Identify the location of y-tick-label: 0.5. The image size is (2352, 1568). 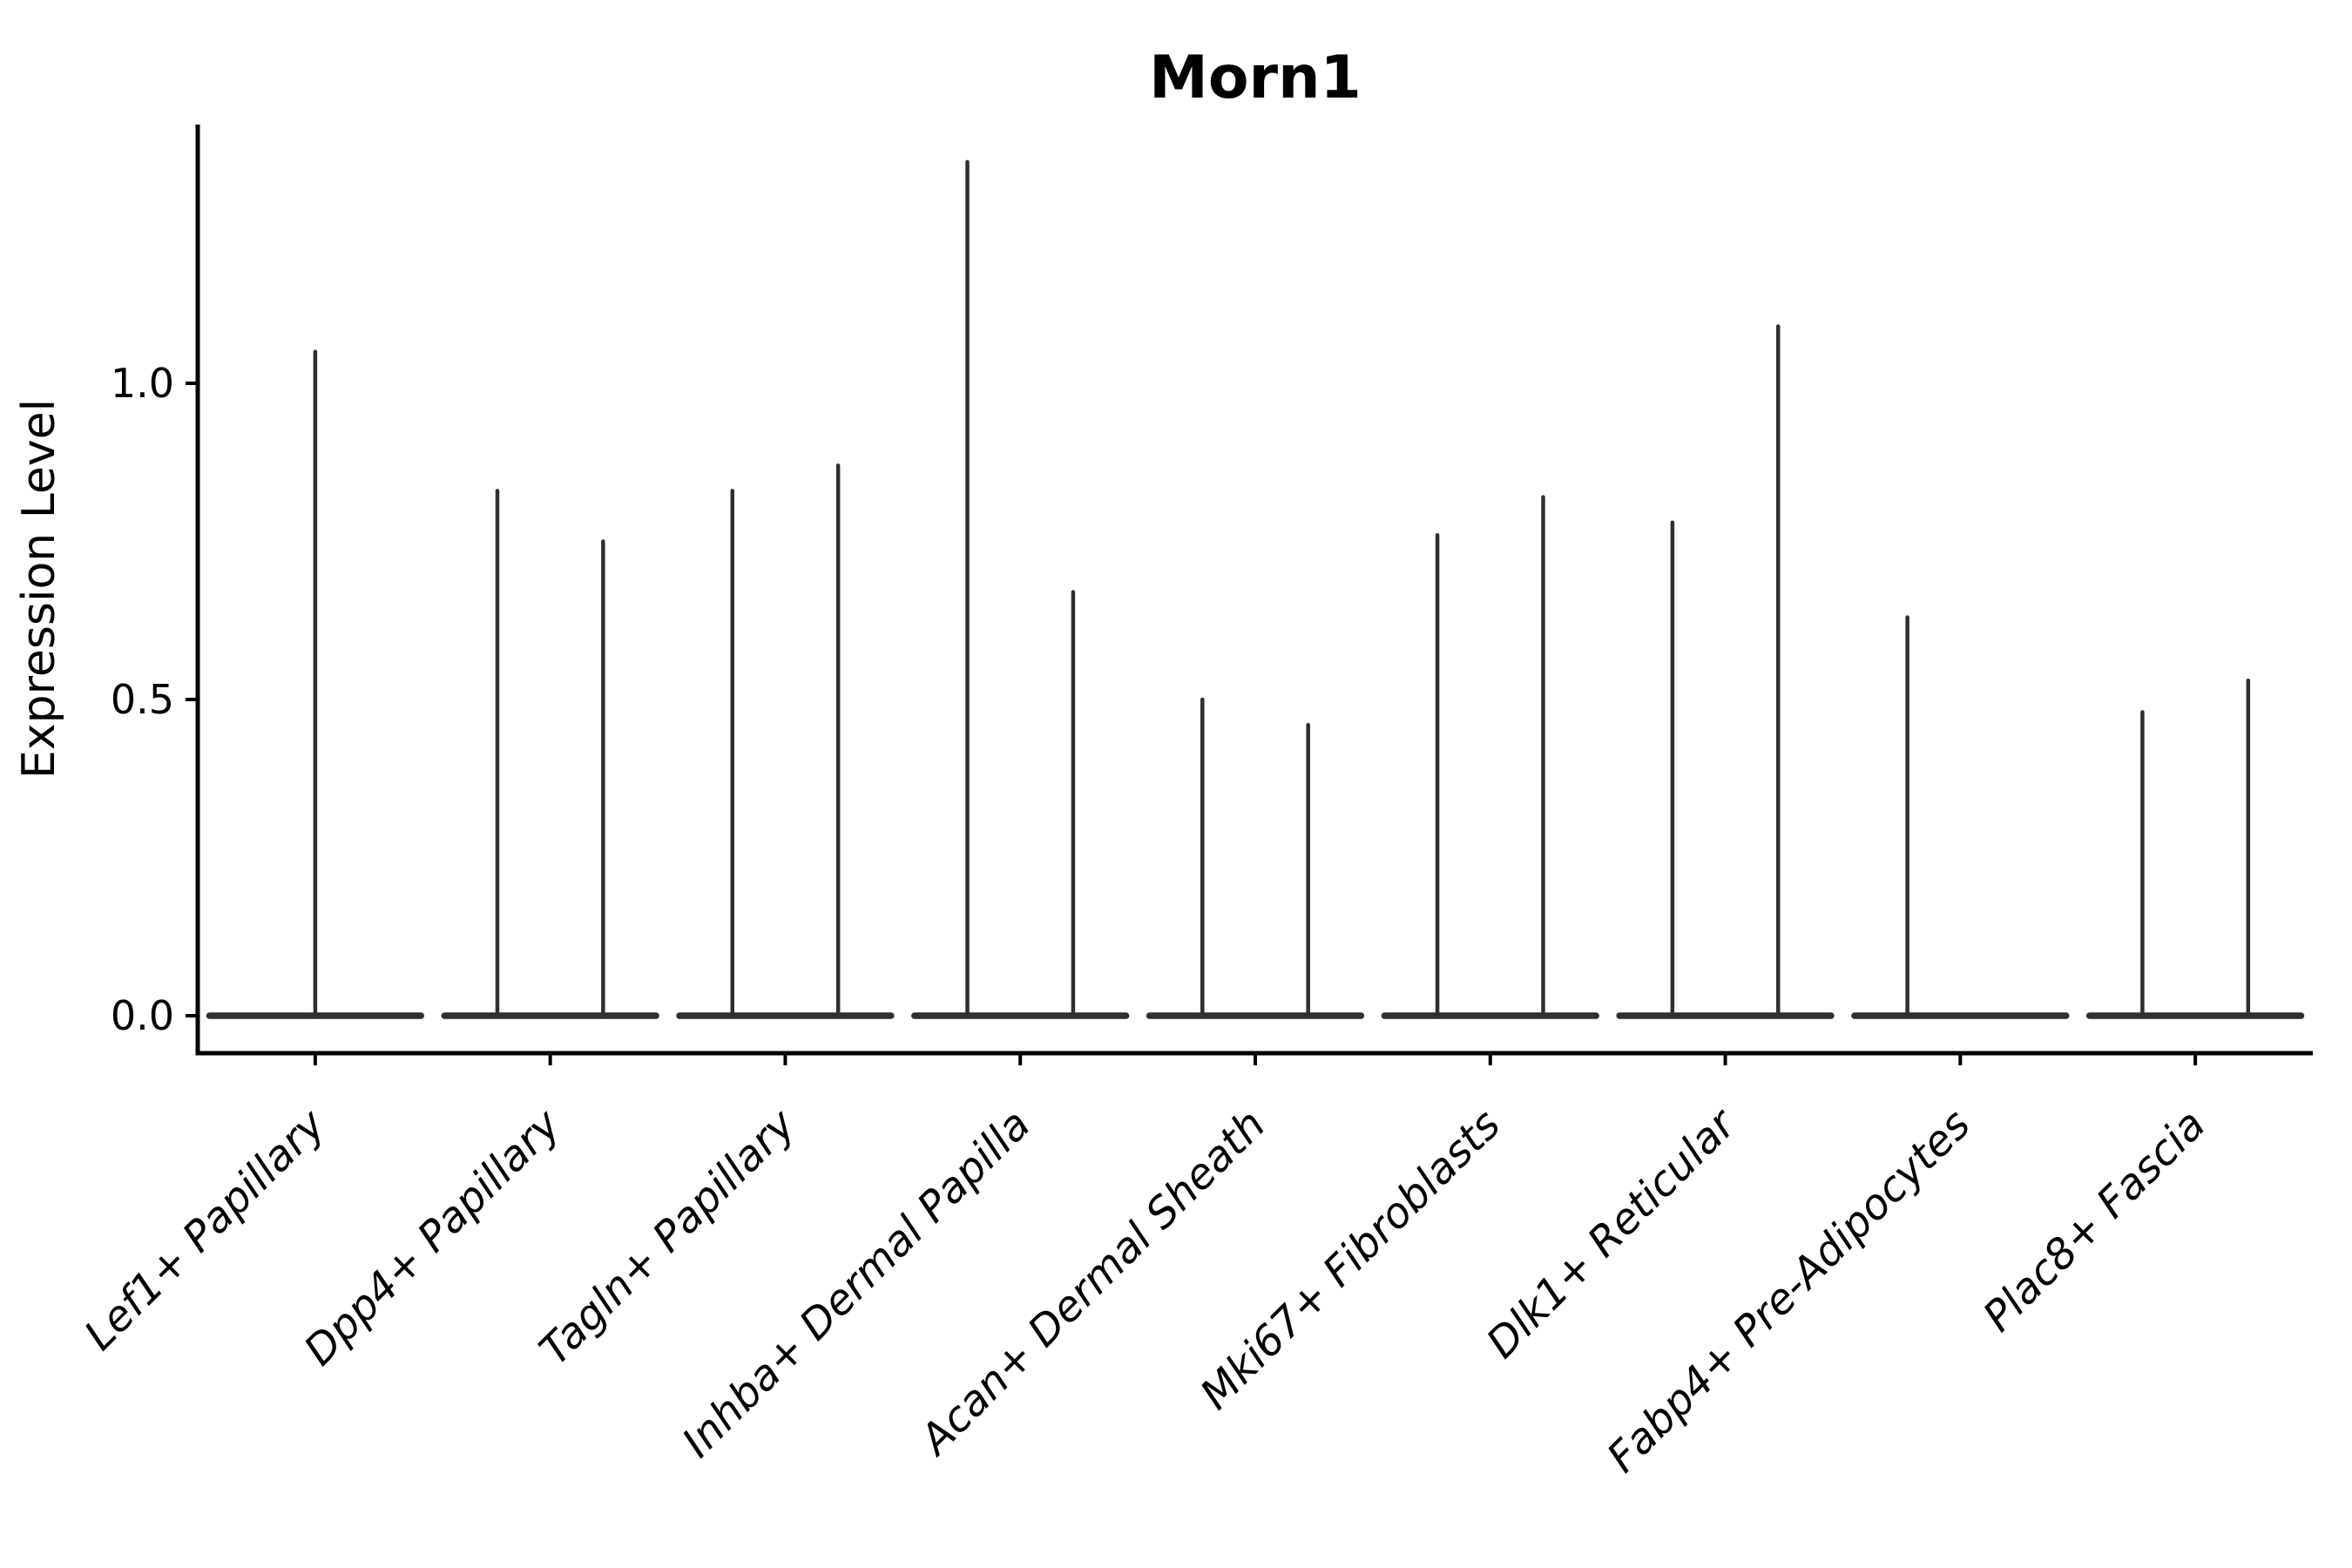
(142, 699).